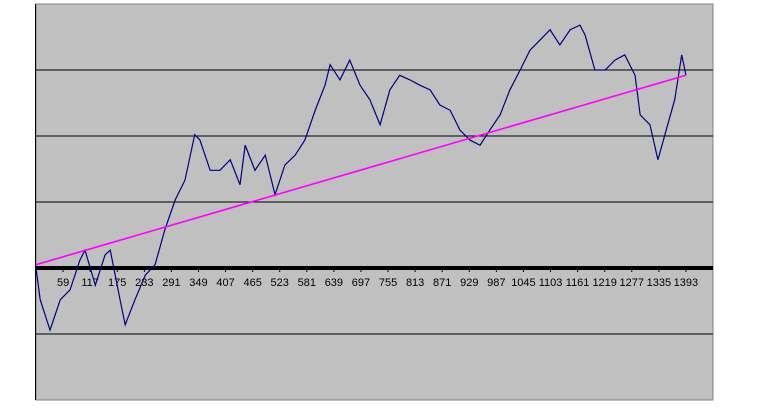  Describe the element at coordinates (334, 283) in the screenshot. I see `x-tick-label: 639` at that location.